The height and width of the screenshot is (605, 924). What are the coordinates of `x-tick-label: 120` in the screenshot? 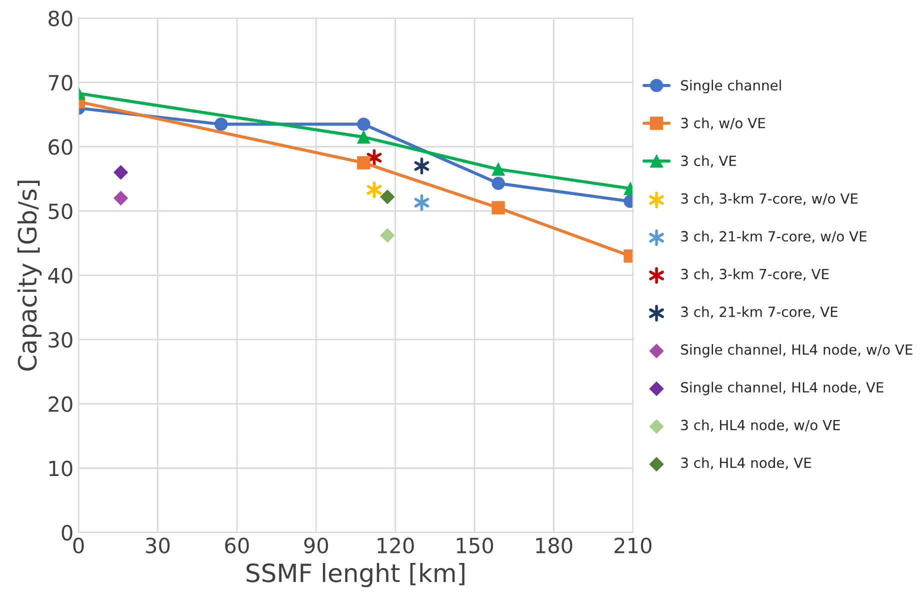 It's located at (396, 546).